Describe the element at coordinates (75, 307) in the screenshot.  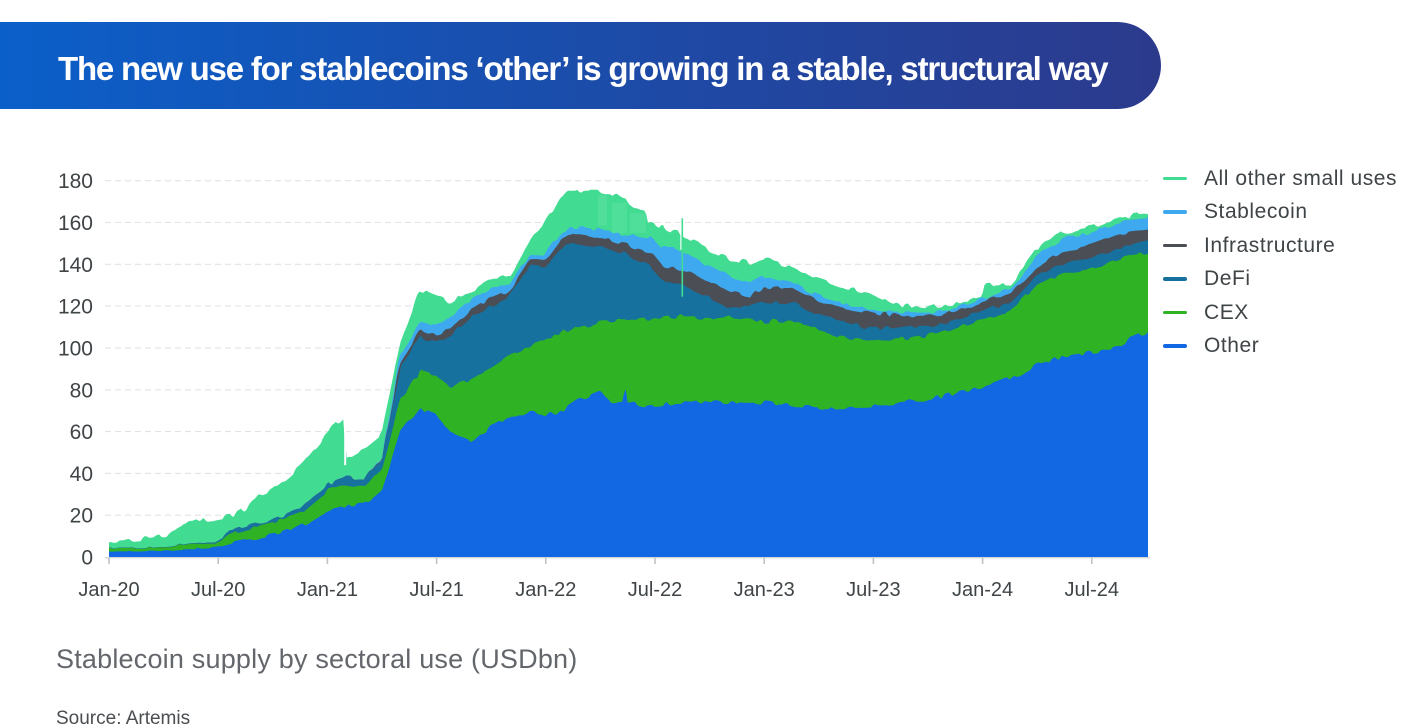
I see `svg-text: 120` at that location.